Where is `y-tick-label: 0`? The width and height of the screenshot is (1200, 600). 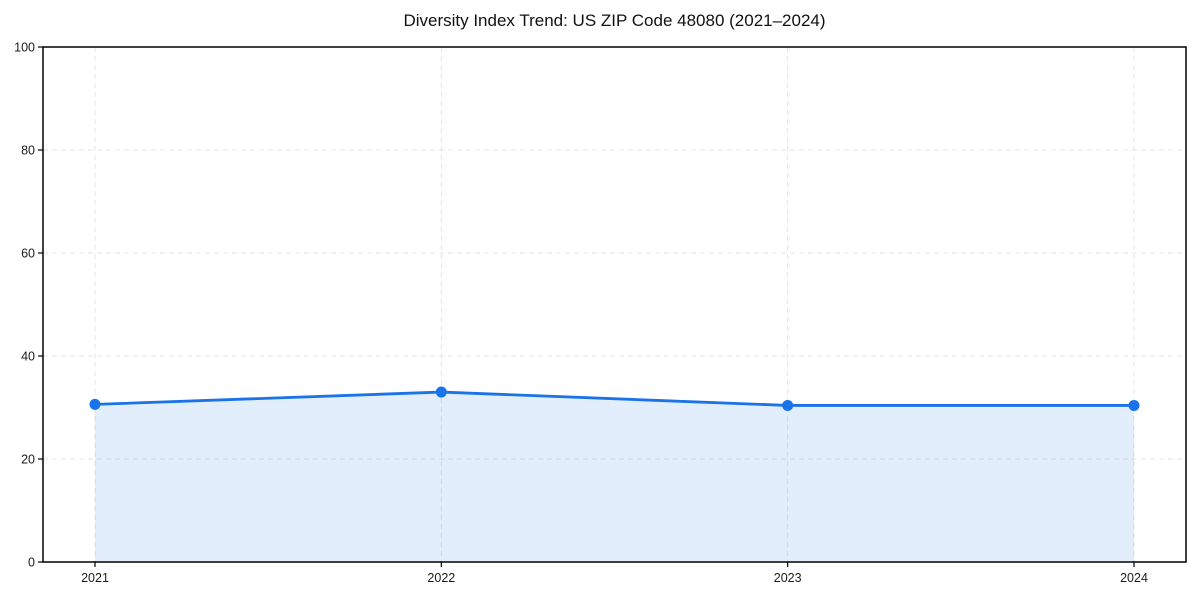
y-tick-label: 0 is located at coordinates (31, 563).